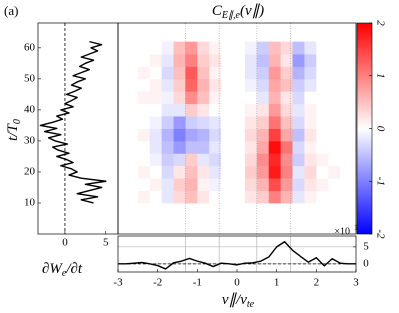  I want to click on line, so click(73, 122).